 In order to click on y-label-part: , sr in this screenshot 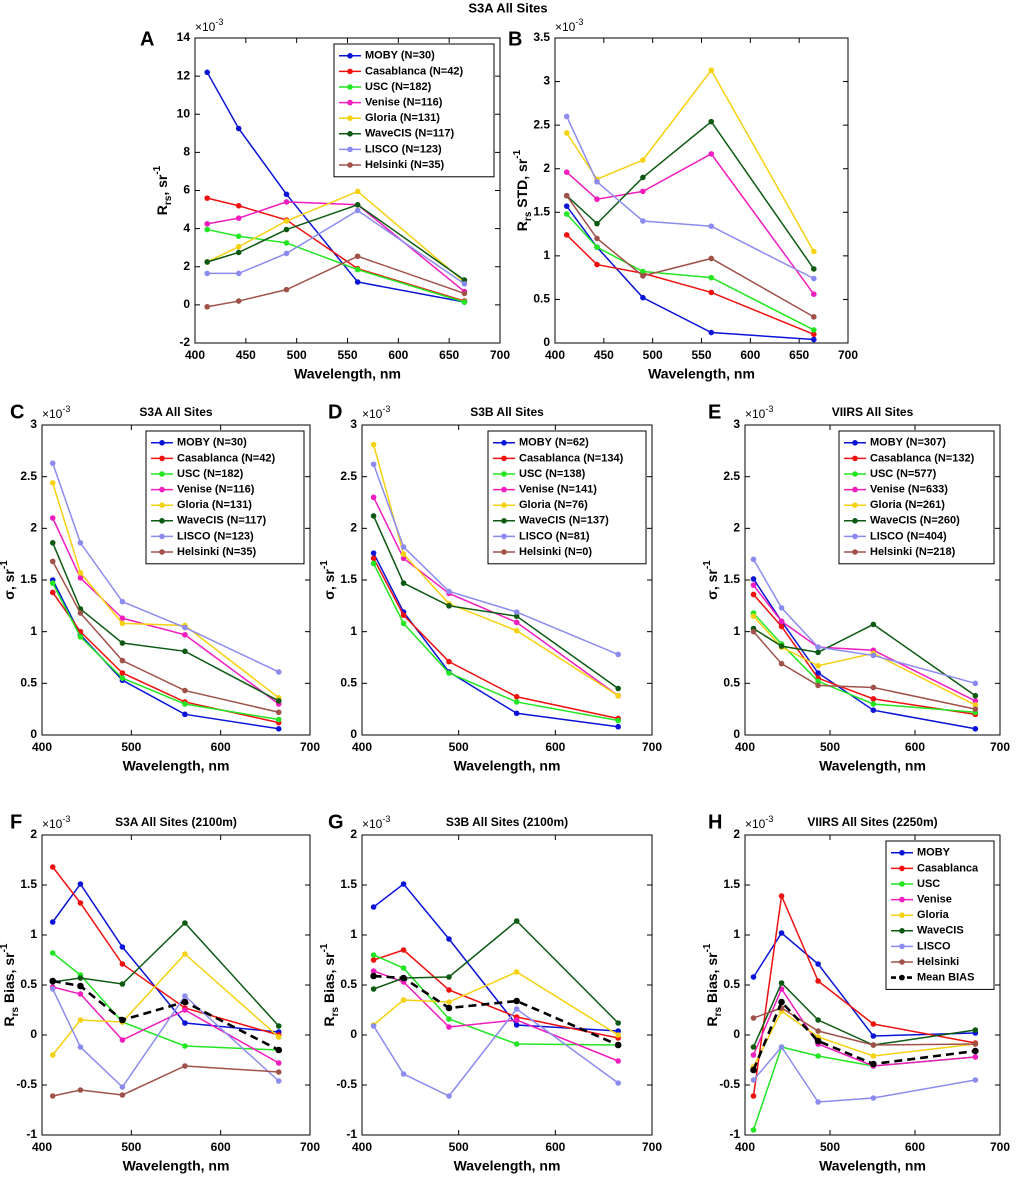, I will do `click(162, 185)`.